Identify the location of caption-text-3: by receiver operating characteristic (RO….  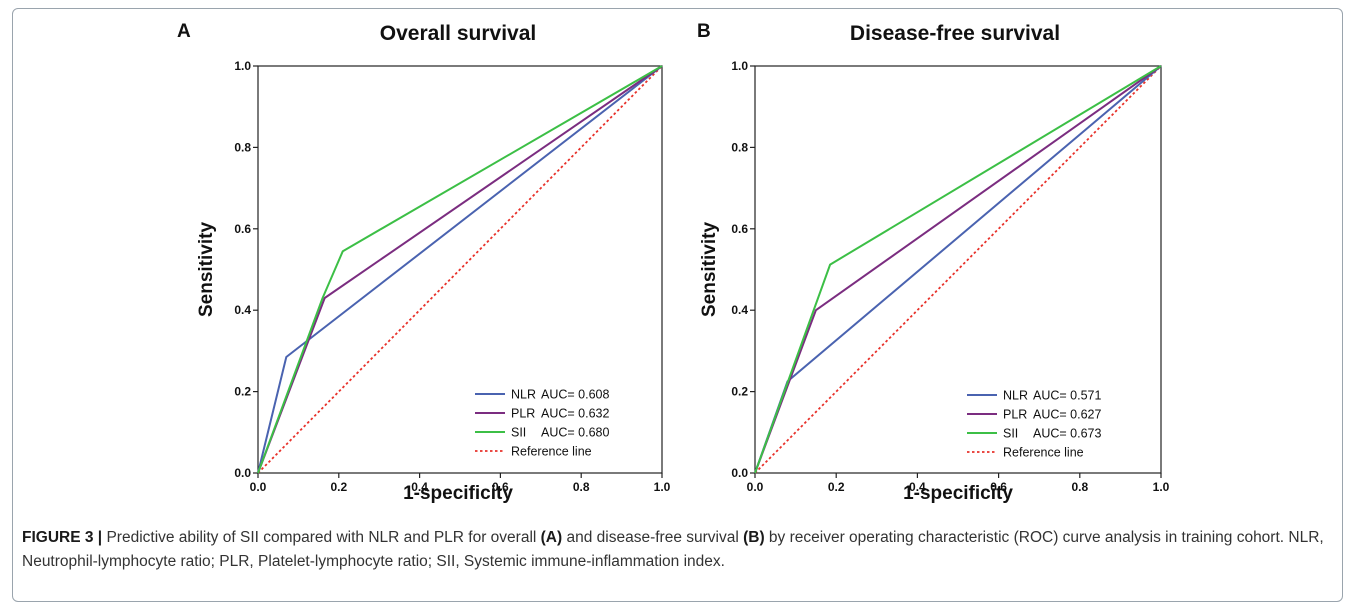
(673, 549).